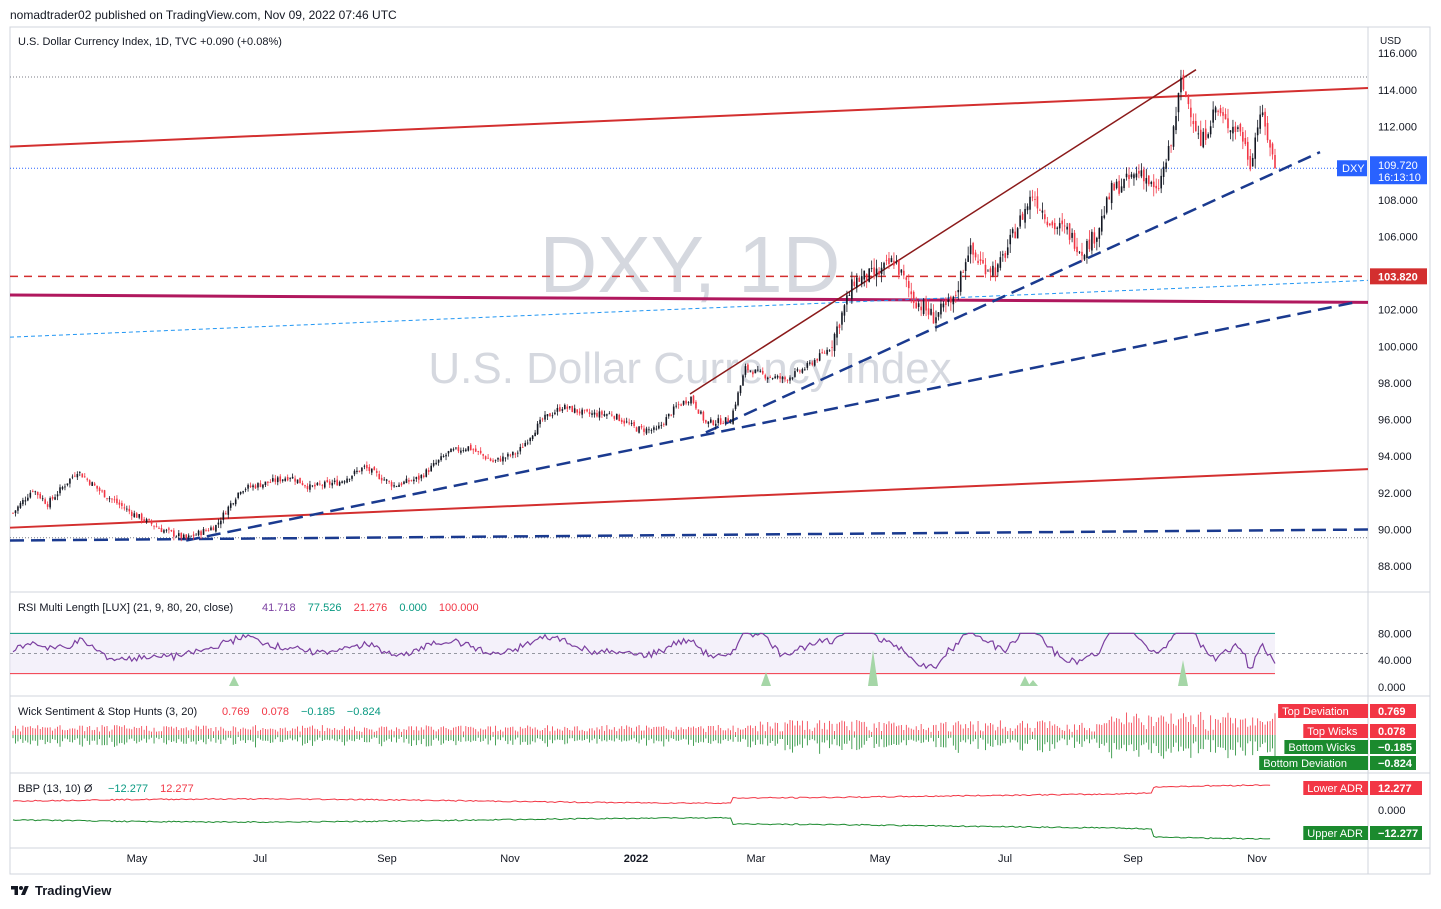 This screenshot has height=909, width=1441. I want to click on last-price-tag, so click(1398, 170).